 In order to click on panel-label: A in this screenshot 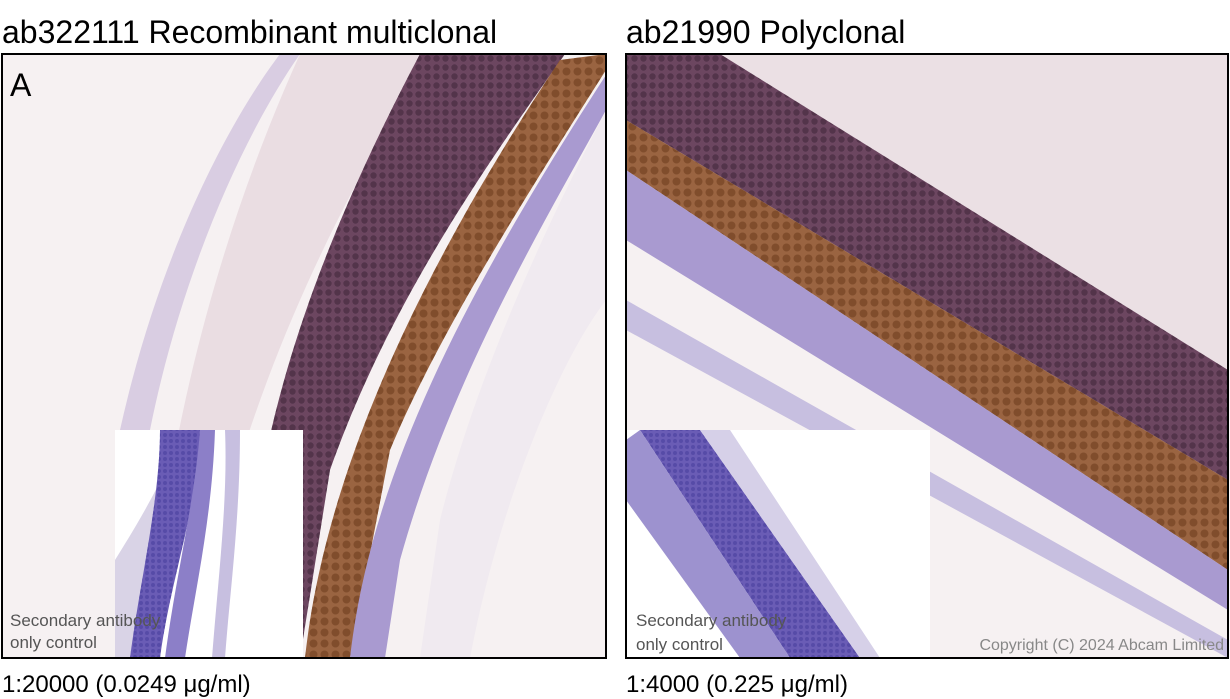, I will do `click(21, 85)`.